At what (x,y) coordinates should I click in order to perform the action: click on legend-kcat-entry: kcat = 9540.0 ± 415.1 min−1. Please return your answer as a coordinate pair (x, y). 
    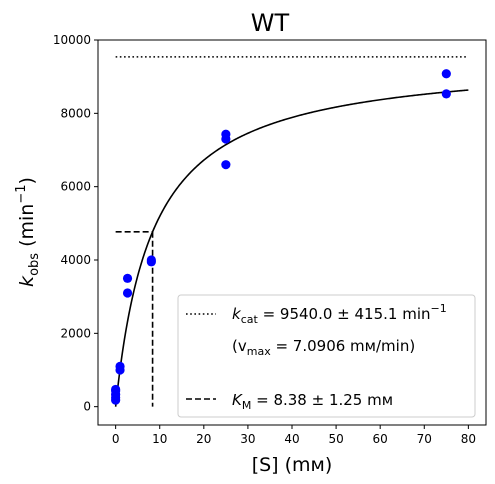
    Looking at the image, I should click on (339, 314).